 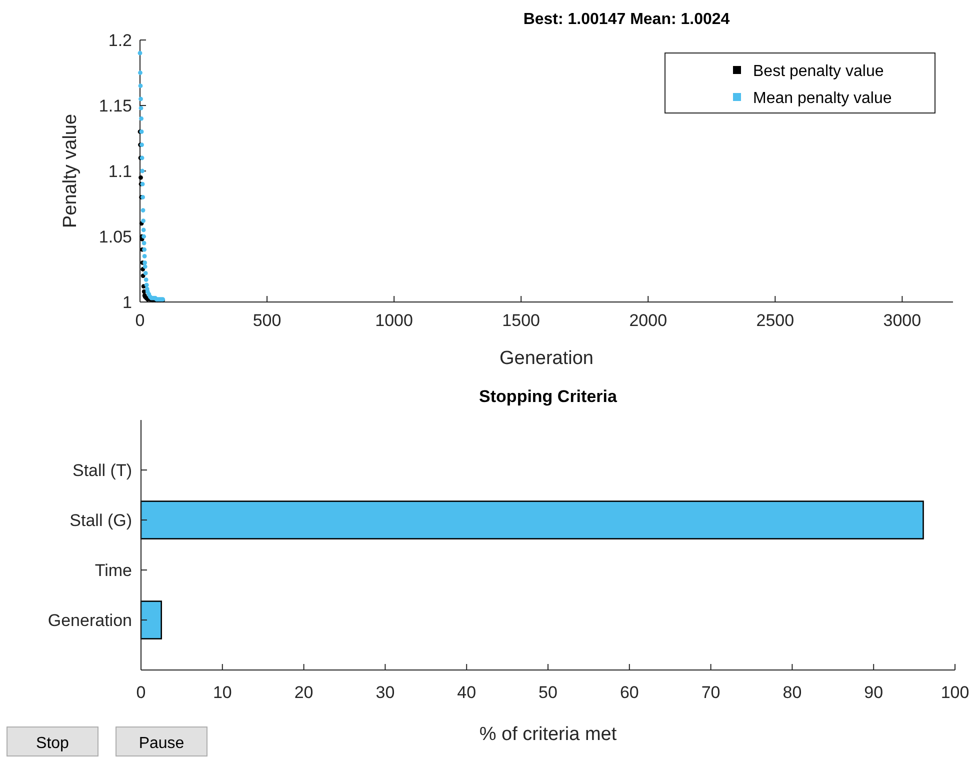 What do you see at coordinates (710, 692) in the screenshot?
I see `x-tick-label: 70` at bounding box center [710, 692].